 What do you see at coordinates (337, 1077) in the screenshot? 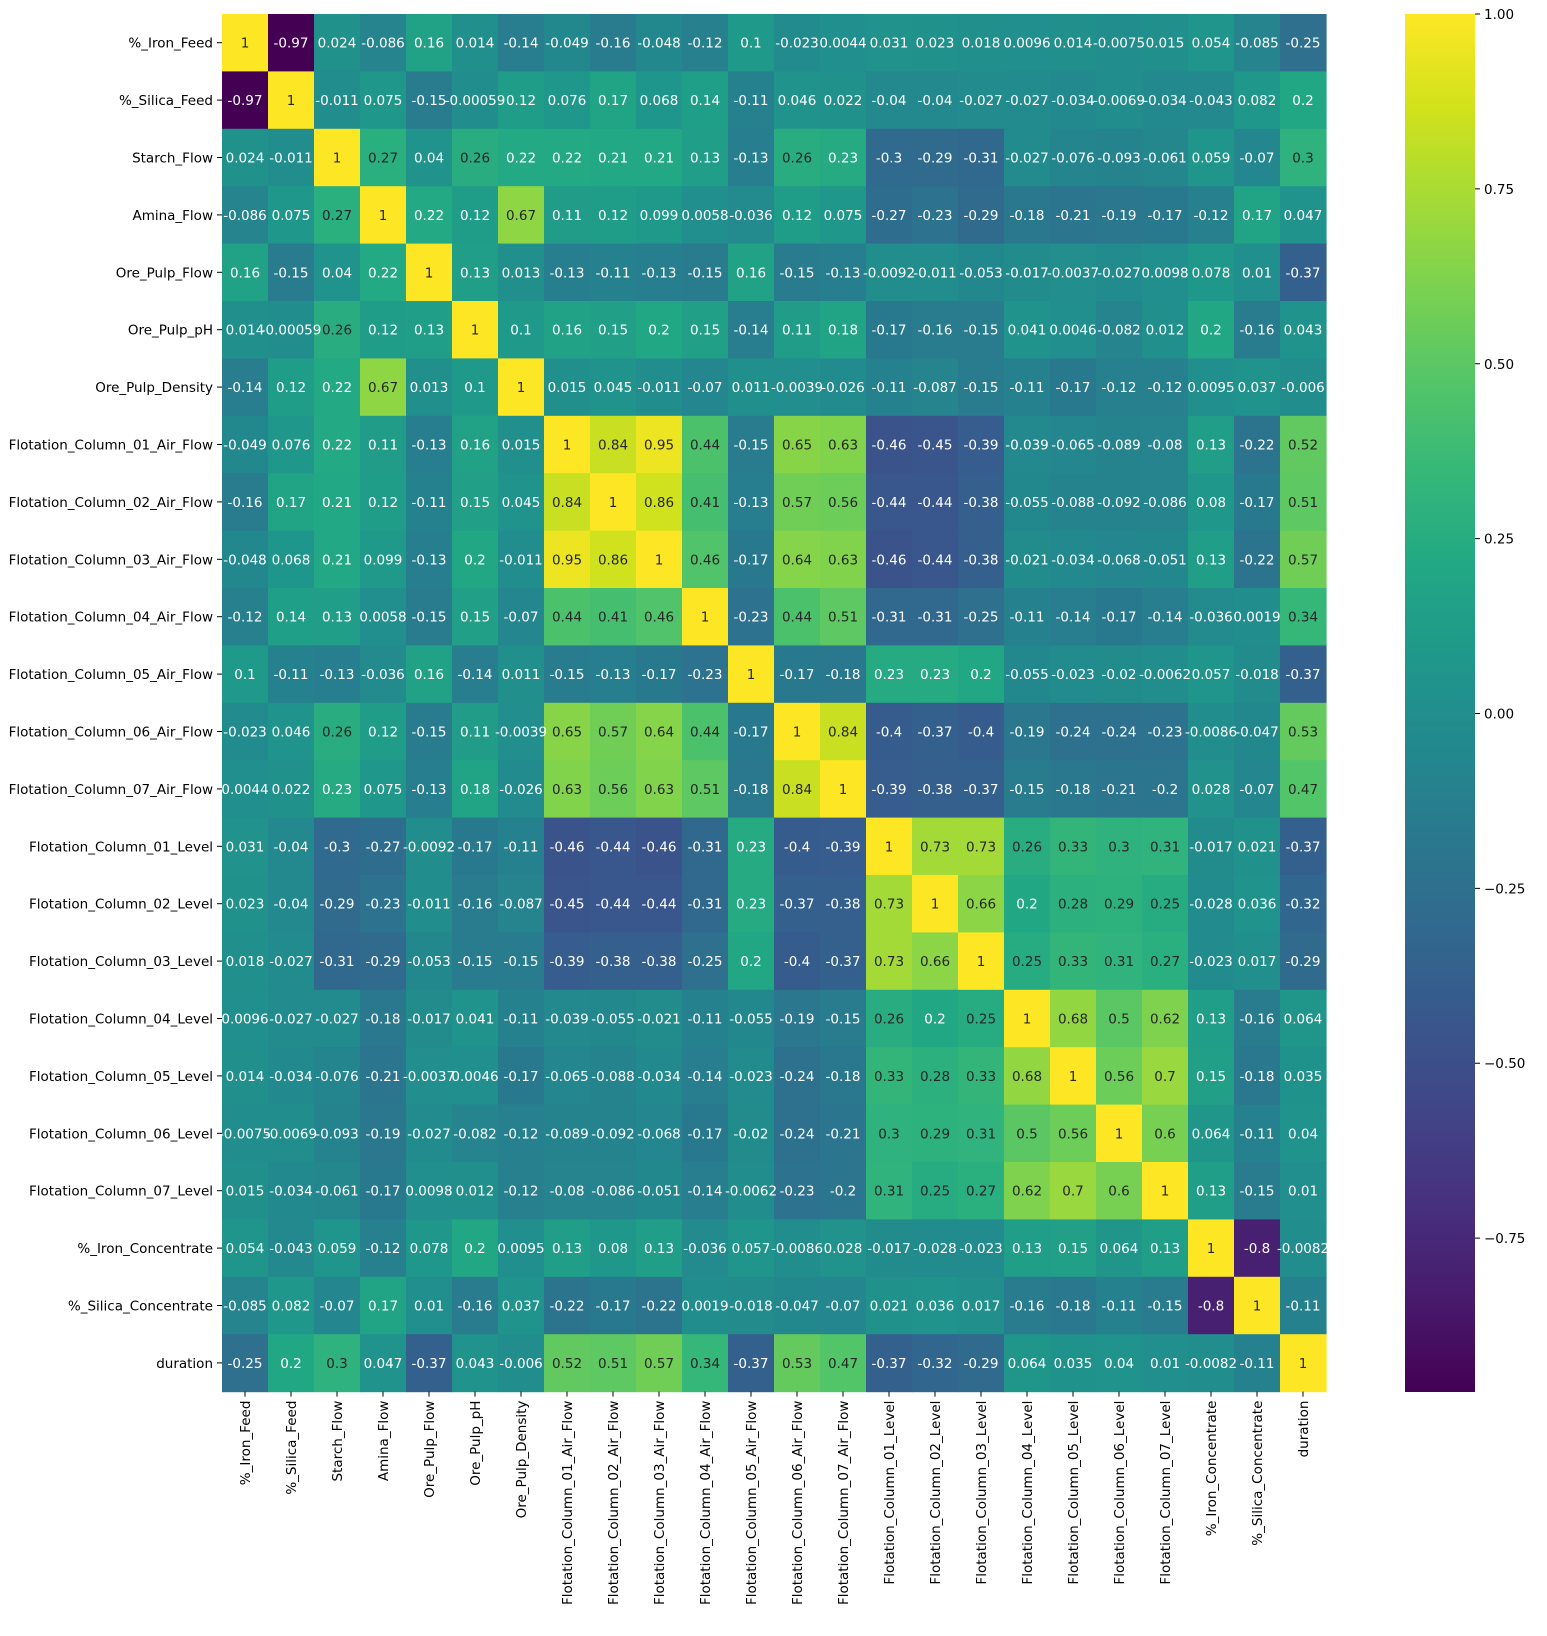
I see `cell-value-label: -0.076` at bounding box center [337, 1077].